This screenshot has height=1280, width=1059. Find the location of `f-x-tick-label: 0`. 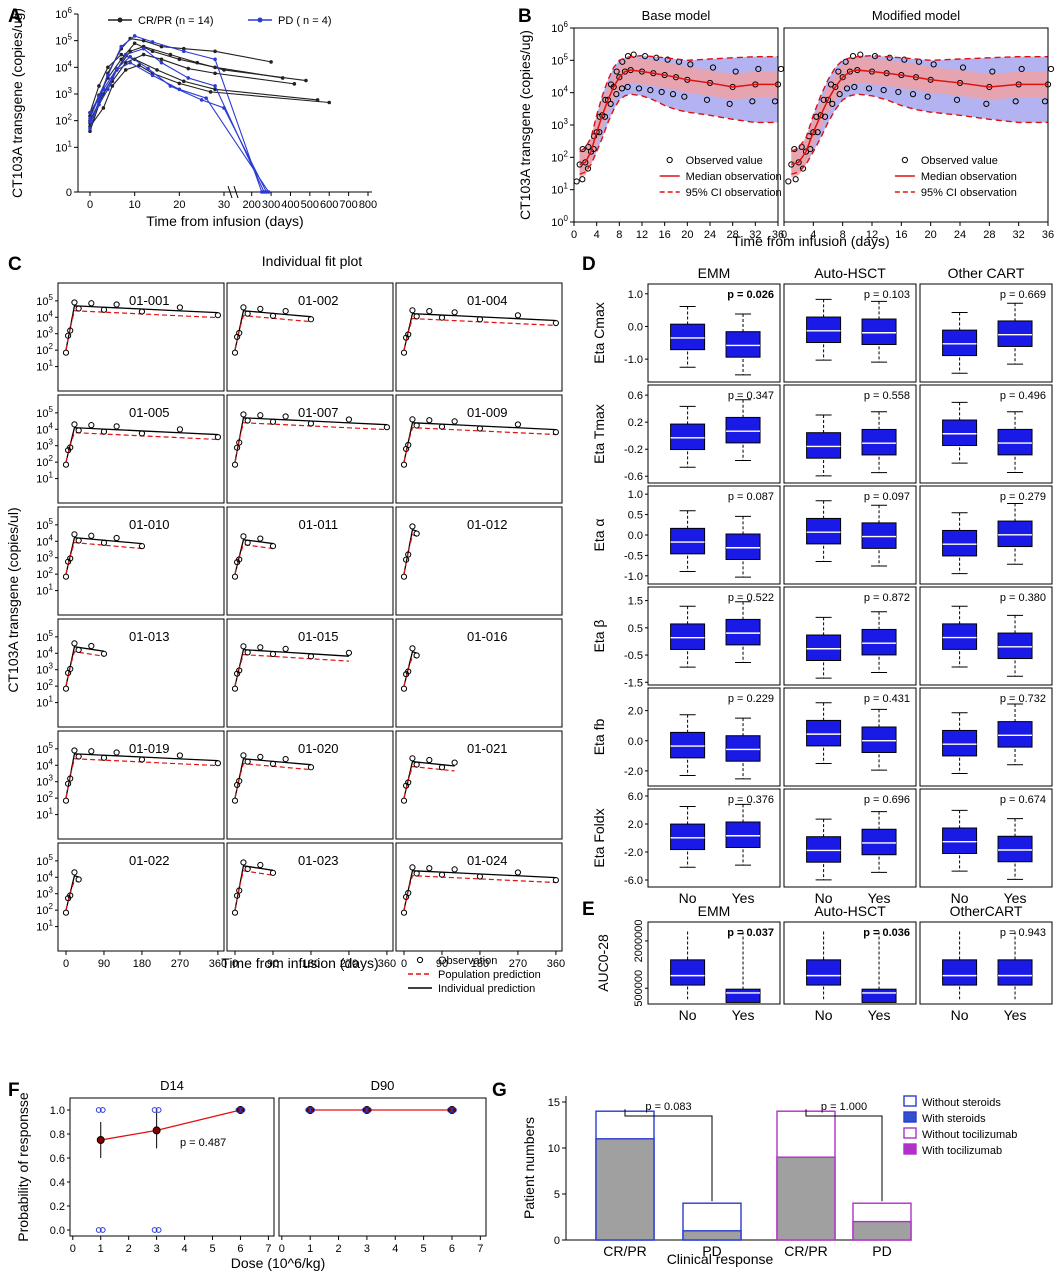

f-x-tick-label: 0 is located at coordinates (73, 1249).